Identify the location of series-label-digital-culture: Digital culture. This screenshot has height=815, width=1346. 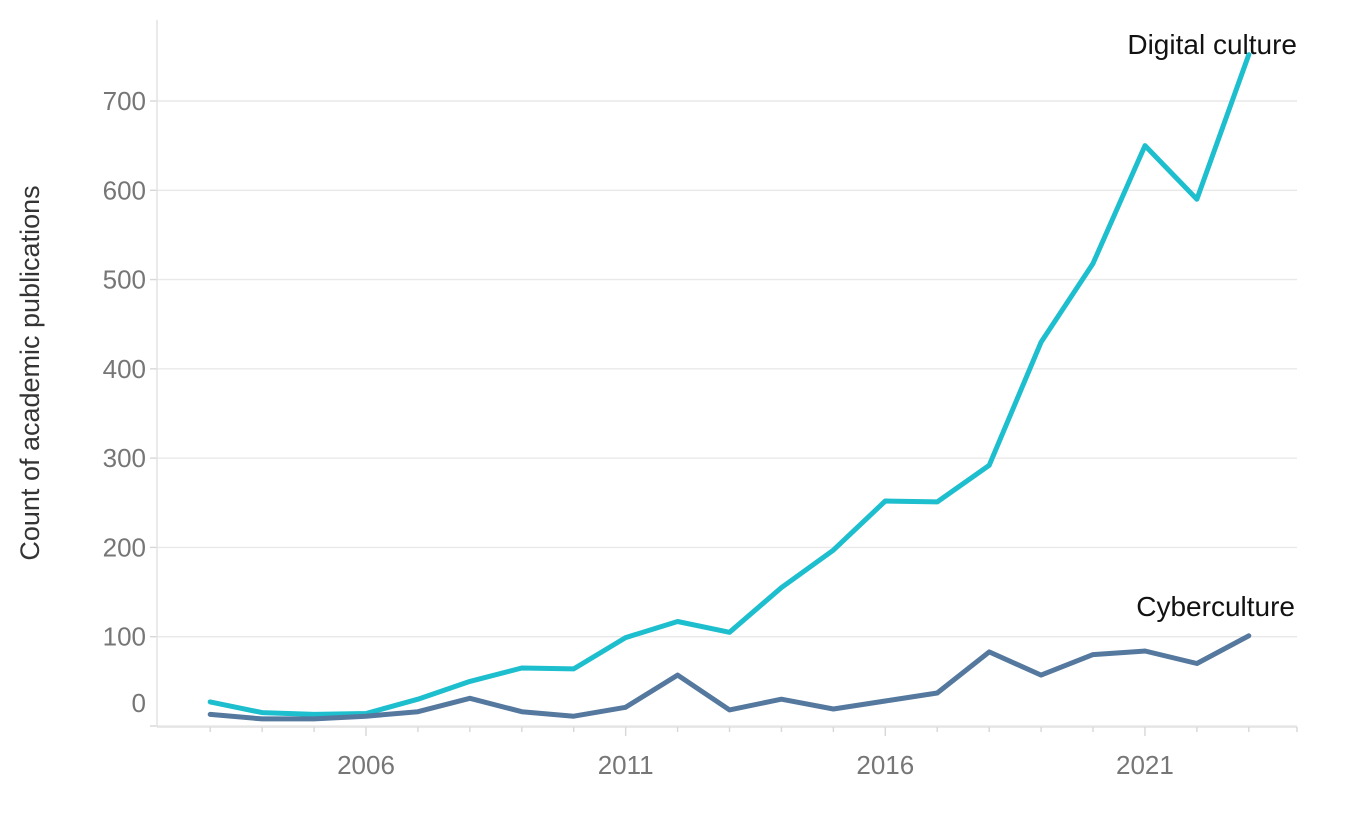
(1212, 44).